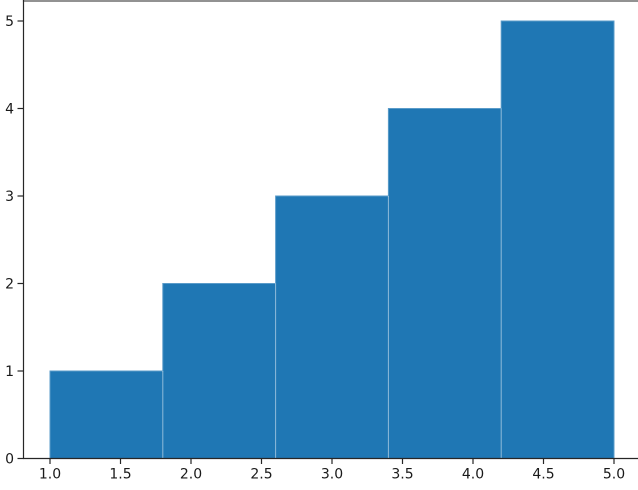  Describe the element at coordinates (332, 475) in the screenshot. I see `x-tick-label: 3.0` at that location.